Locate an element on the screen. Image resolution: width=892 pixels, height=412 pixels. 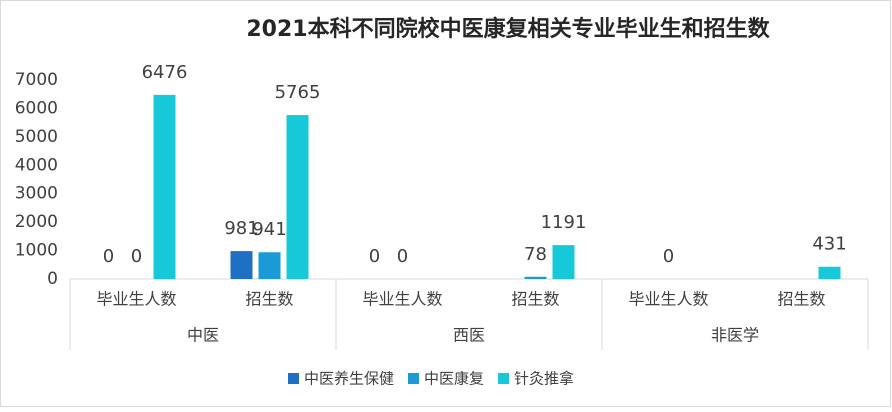
y-tick-label: 4000 is located at coordinates (36, 165).